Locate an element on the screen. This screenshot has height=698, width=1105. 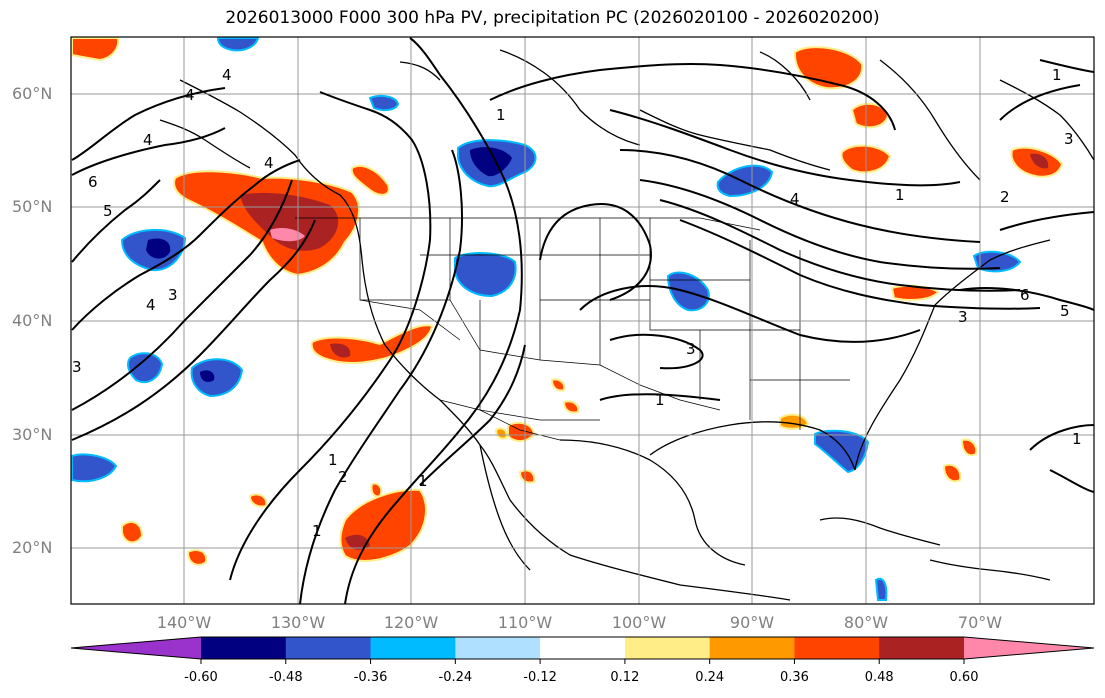
latitude-labels: 60°N 50°N 40°N 30°N 20°N is located at coordinates (32, 320).